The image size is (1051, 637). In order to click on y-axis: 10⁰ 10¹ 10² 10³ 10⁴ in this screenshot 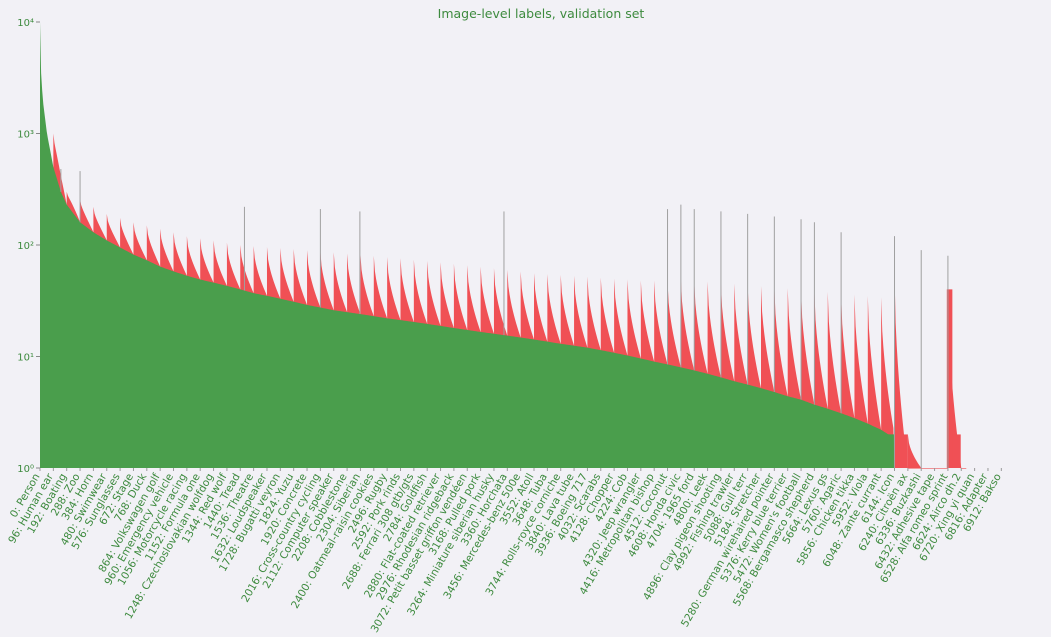, I will do `click(28, 246)`.